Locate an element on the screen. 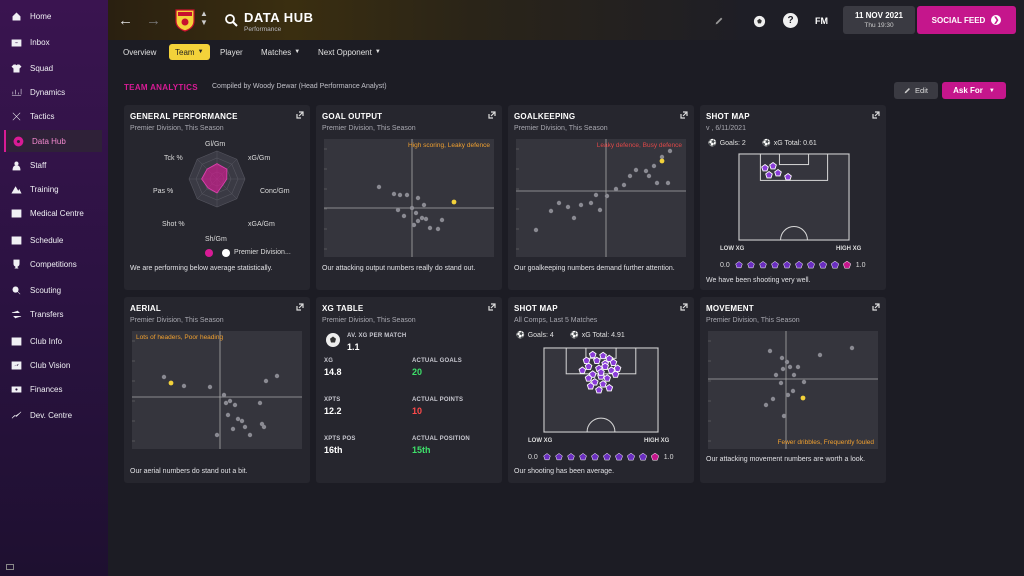  sidebar-item-medical-centre: Medical Centre is located at coordinates (53, 213).